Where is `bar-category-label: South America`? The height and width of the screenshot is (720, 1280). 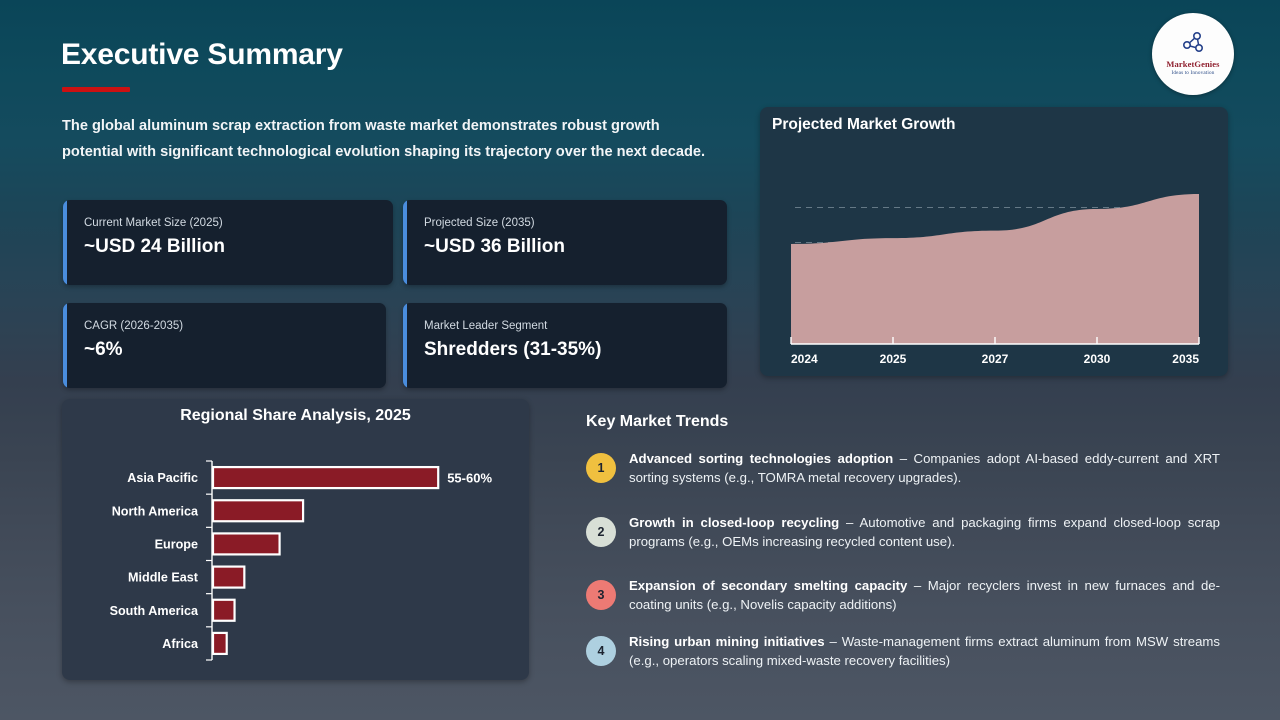
bar-category-label: South America is located at coordinates (154, 611).